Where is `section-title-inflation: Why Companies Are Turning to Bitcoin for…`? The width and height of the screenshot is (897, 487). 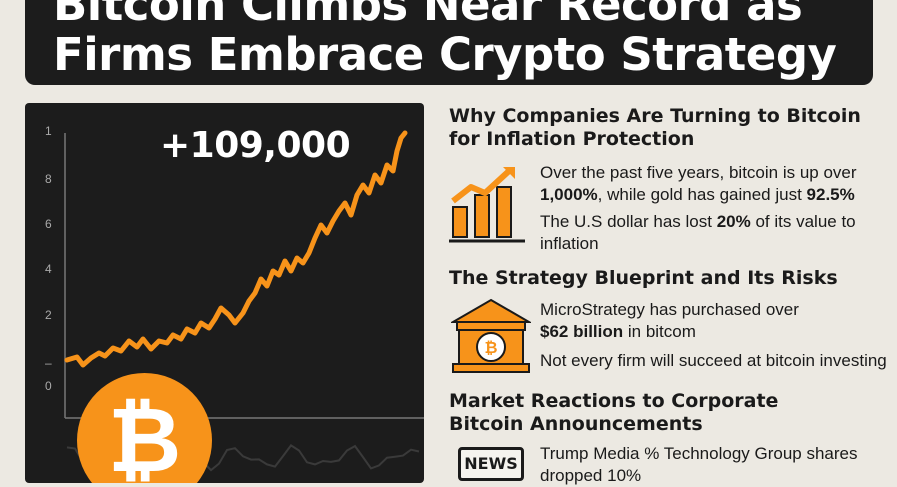 section-title-inflation: Why Companies Are Turning to Bitcoin for… is located at coordinates (655, 127).